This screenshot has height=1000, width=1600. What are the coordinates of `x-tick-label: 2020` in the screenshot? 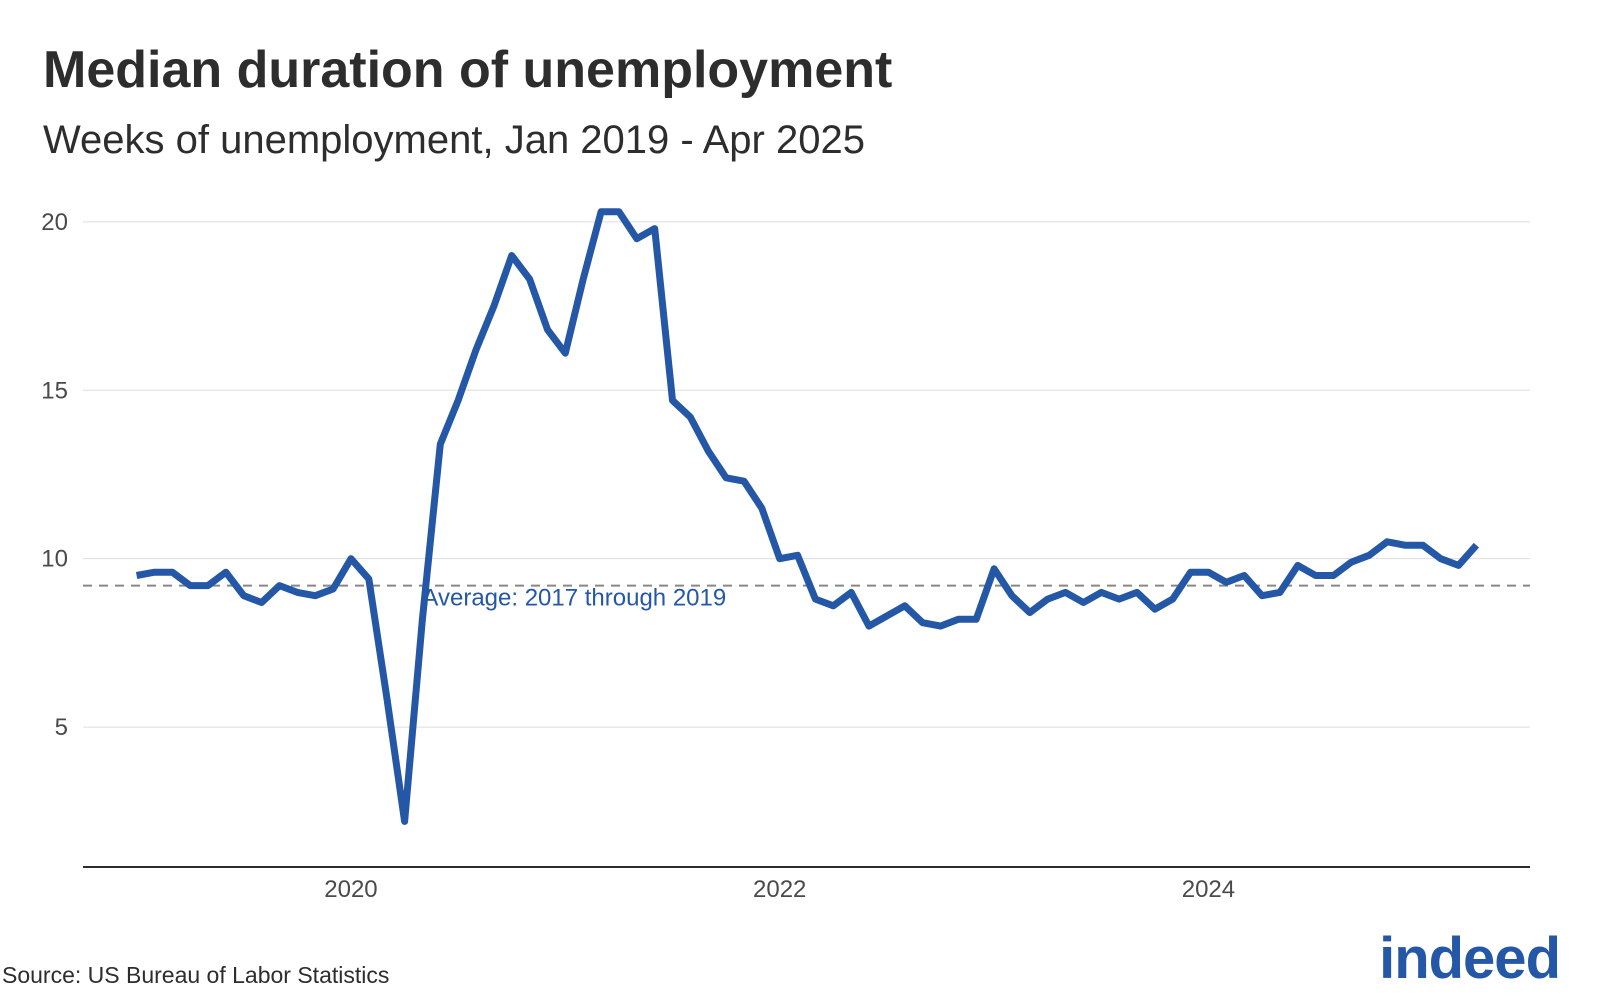 It's located at (350, 889).